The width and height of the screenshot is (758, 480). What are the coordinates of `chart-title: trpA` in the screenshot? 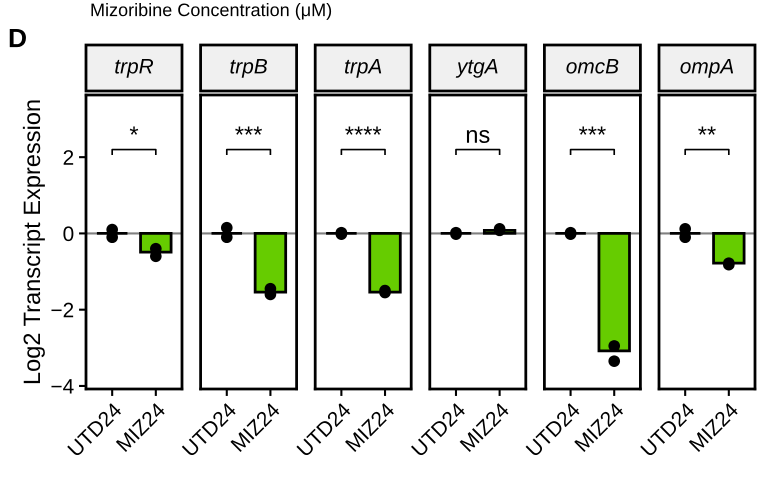 It's located at (363, 68).